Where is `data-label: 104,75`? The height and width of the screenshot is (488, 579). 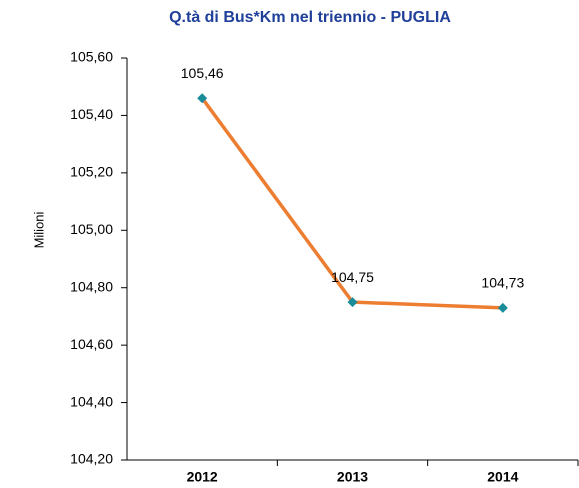
data-label: 104,75 is located at coordinates (352, 277).